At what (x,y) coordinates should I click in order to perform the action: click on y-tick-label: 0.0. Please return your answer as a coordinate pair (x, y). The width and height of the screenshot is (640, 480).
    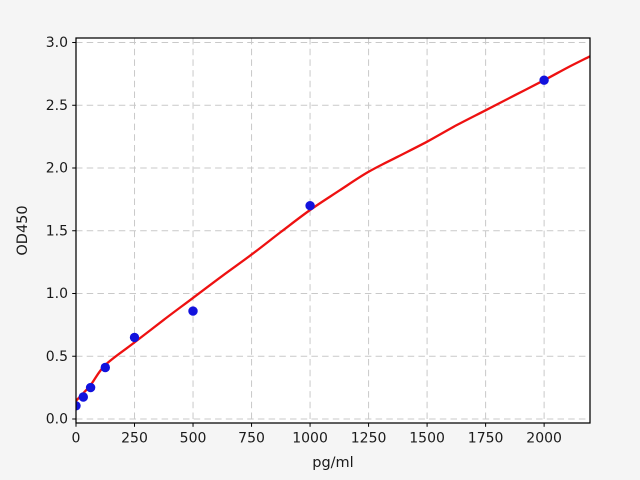
    Looking at the image, I should click on (57, 420).